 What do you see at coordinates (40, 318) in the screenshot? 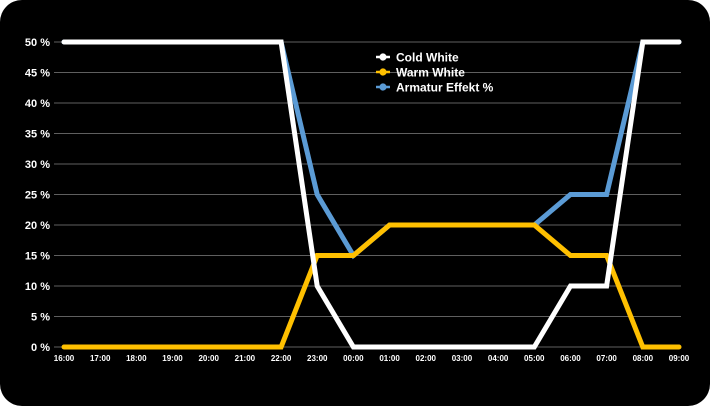
I see `y-tick-label: 5 %` at bounding box center [40, 318].